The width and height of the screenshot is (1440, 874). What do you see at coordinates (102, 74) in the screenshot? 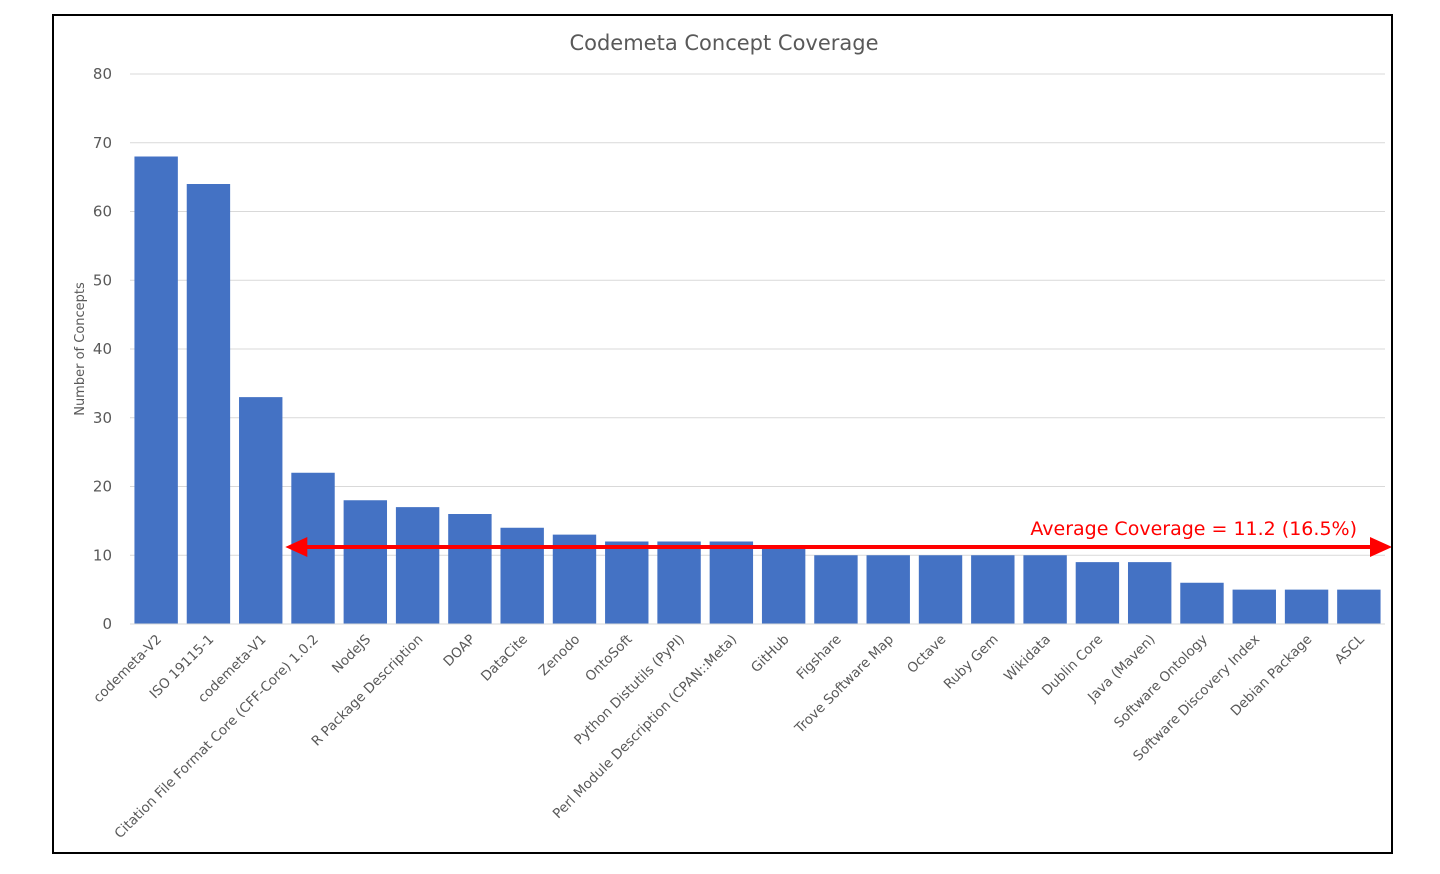
I see `y-tick-label: 80` at bounding box center [102, 74].